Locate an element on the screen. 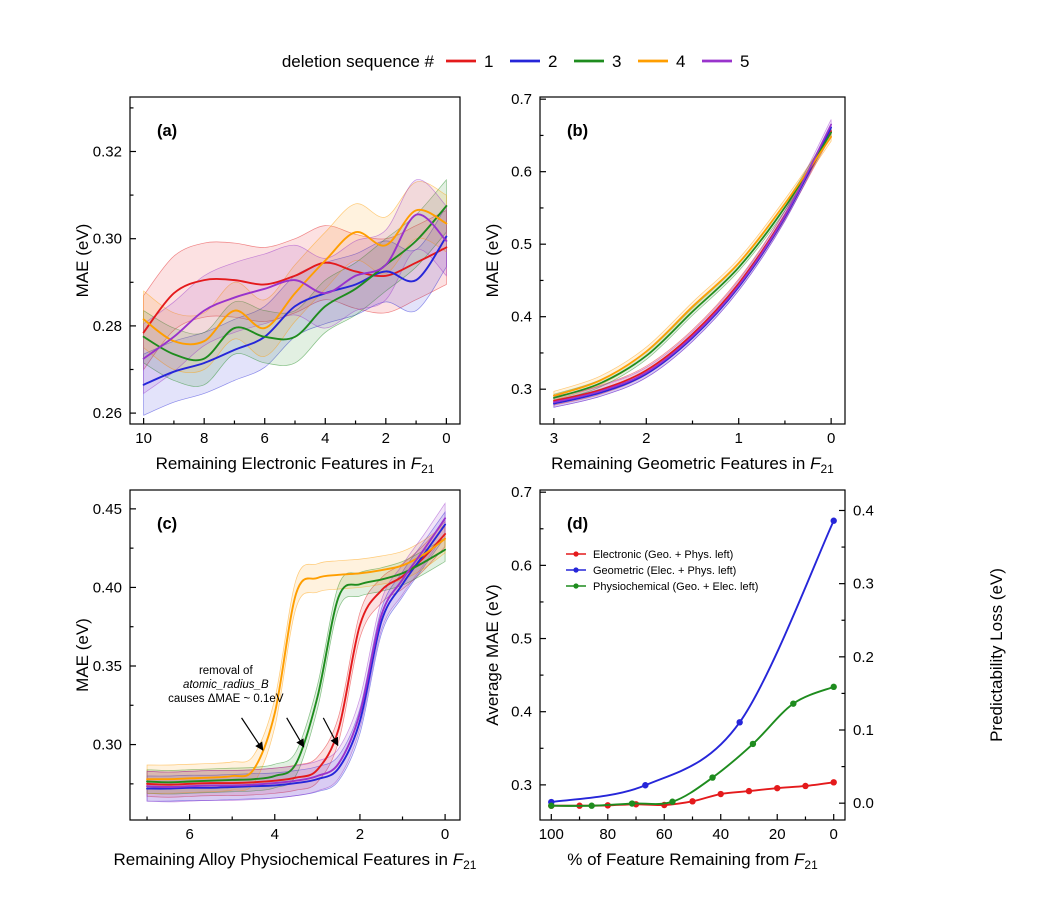 The height and width of the screenshot is (899, 1055). annotation-text-line: causes ΔMAE ~ 0.1eV is located at coordinates (226, 699).